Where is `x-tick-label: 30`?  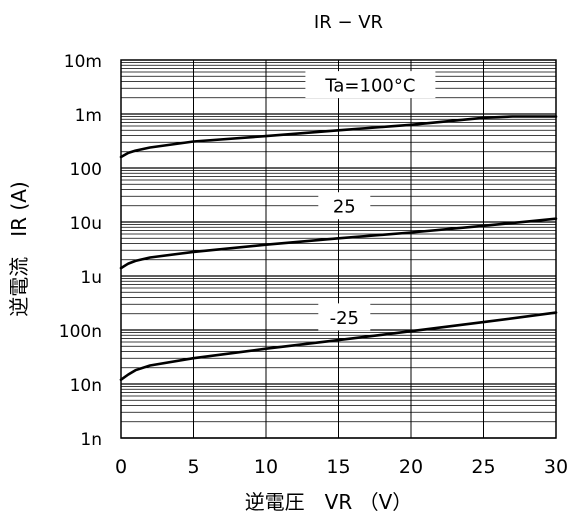 x-tick-label: 30 is located at coordinates (556, 467).